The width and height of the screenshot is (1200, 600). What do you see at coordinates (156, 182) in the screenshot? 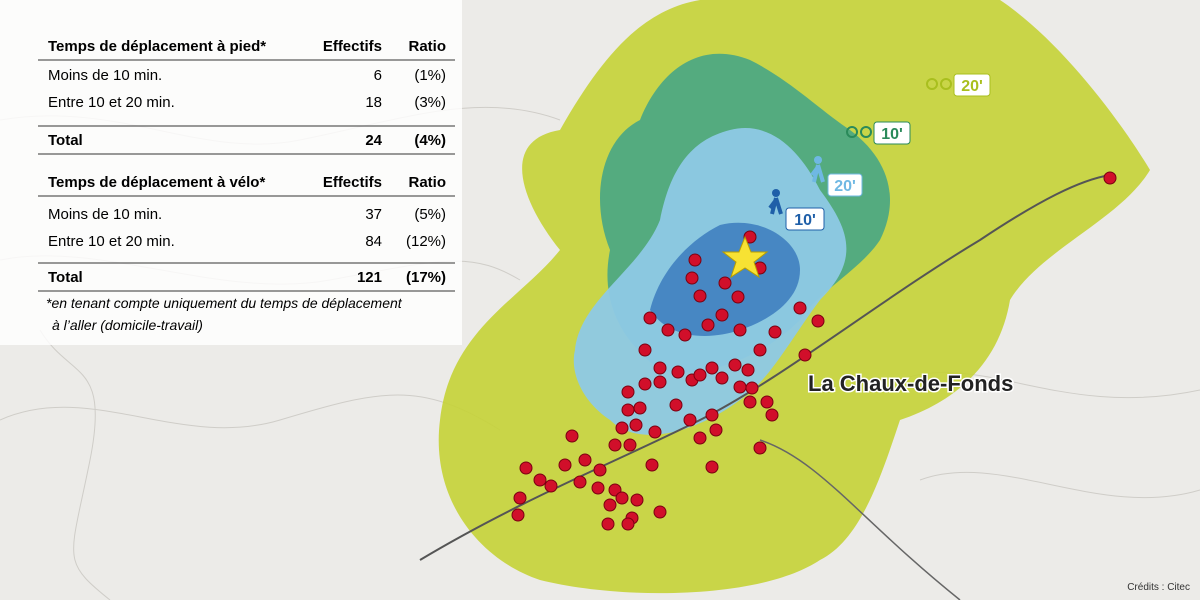
I see `header-cell: Temps de déplacement à vélo*` at bounding box center [156, 182].